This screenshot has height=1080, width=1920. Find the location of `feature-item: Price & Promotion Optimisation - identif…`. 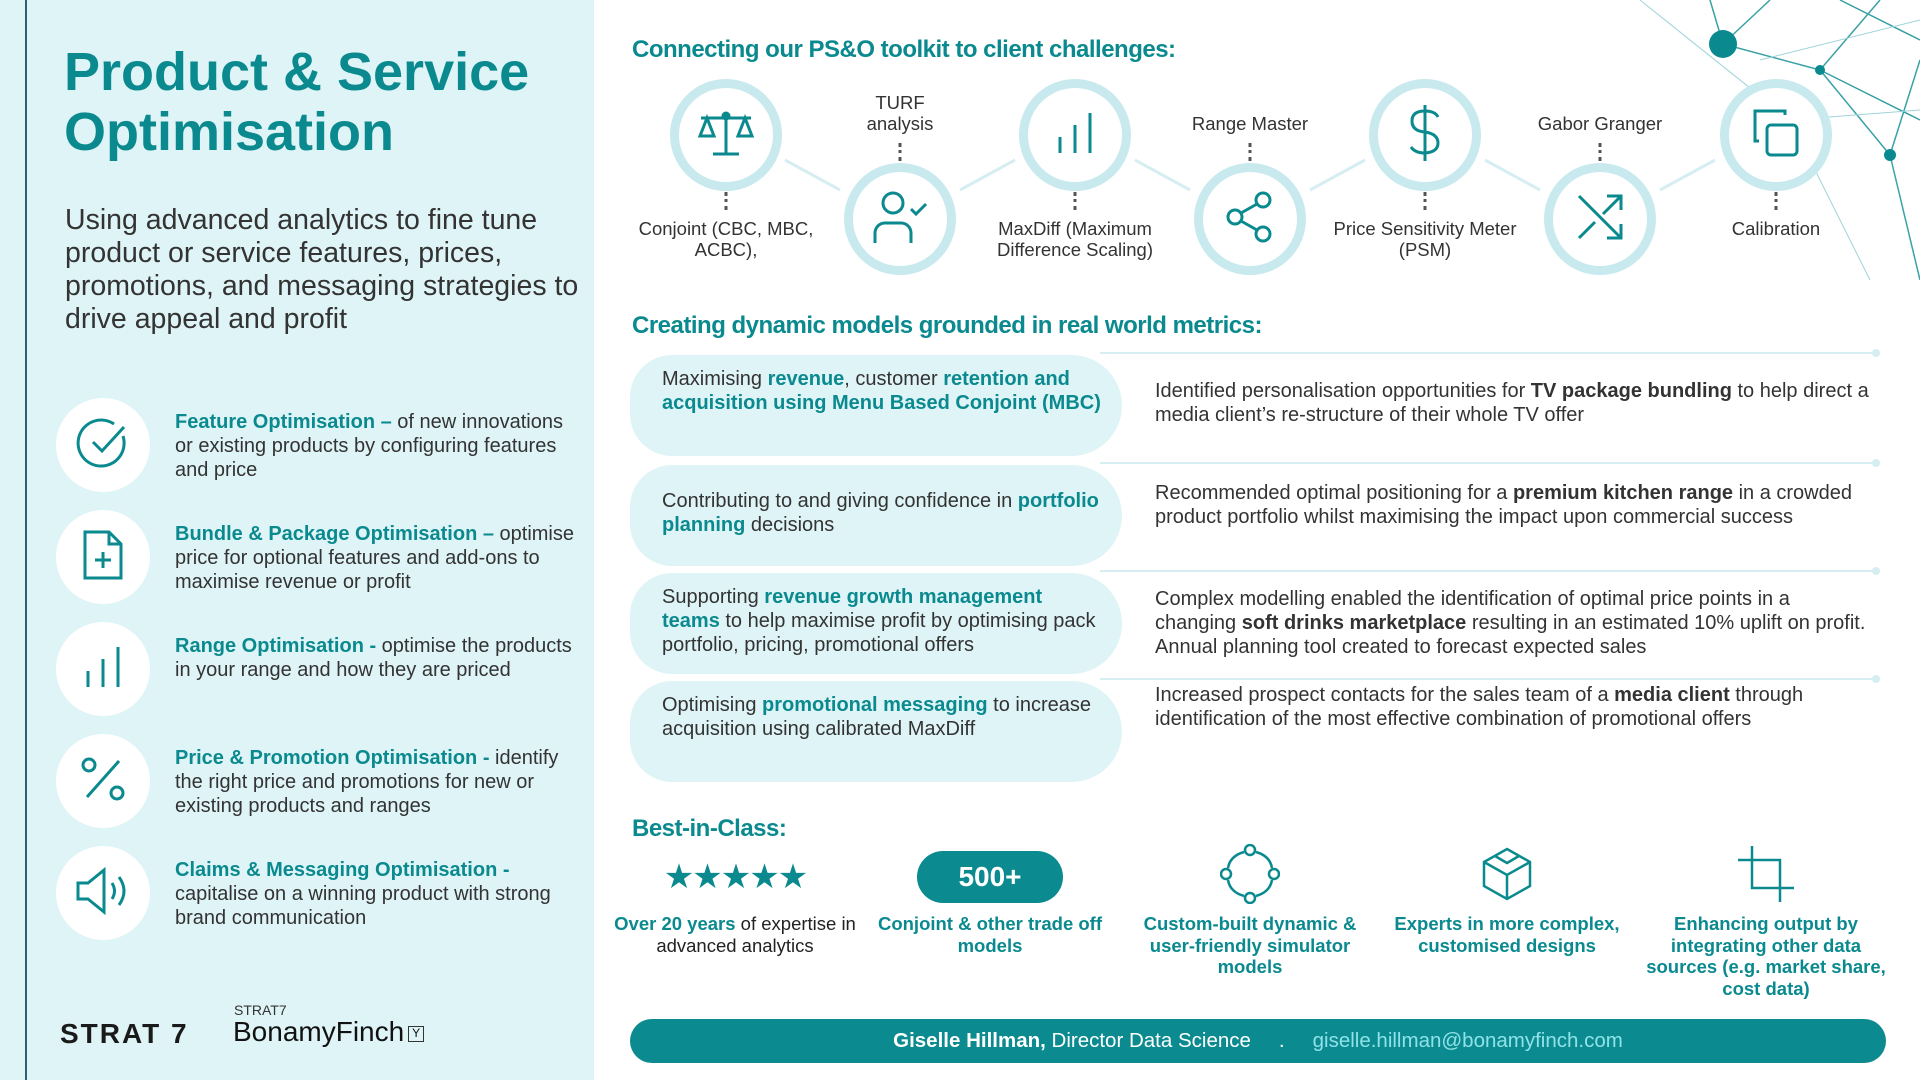

feature-item: Price & Promotion Optimisation - identif… is located at coordinates (380, 782).